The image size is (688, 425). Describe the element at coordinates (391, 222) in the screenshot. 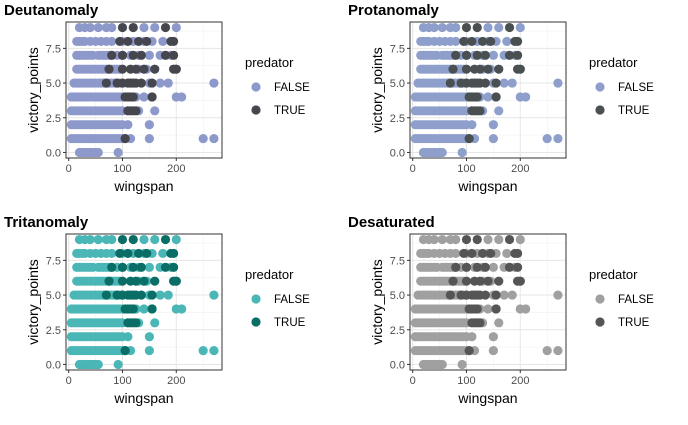

I see `panel-title: Desaturated` at that location.